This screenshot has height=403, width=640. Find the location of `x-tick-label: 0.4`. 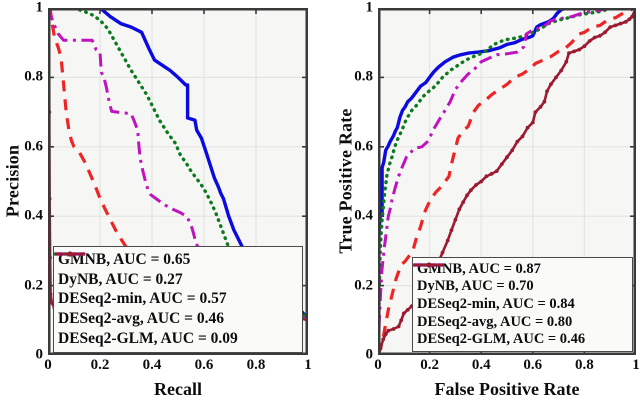

x-tick-label: 0.4 is located at coordinates (481, 365).